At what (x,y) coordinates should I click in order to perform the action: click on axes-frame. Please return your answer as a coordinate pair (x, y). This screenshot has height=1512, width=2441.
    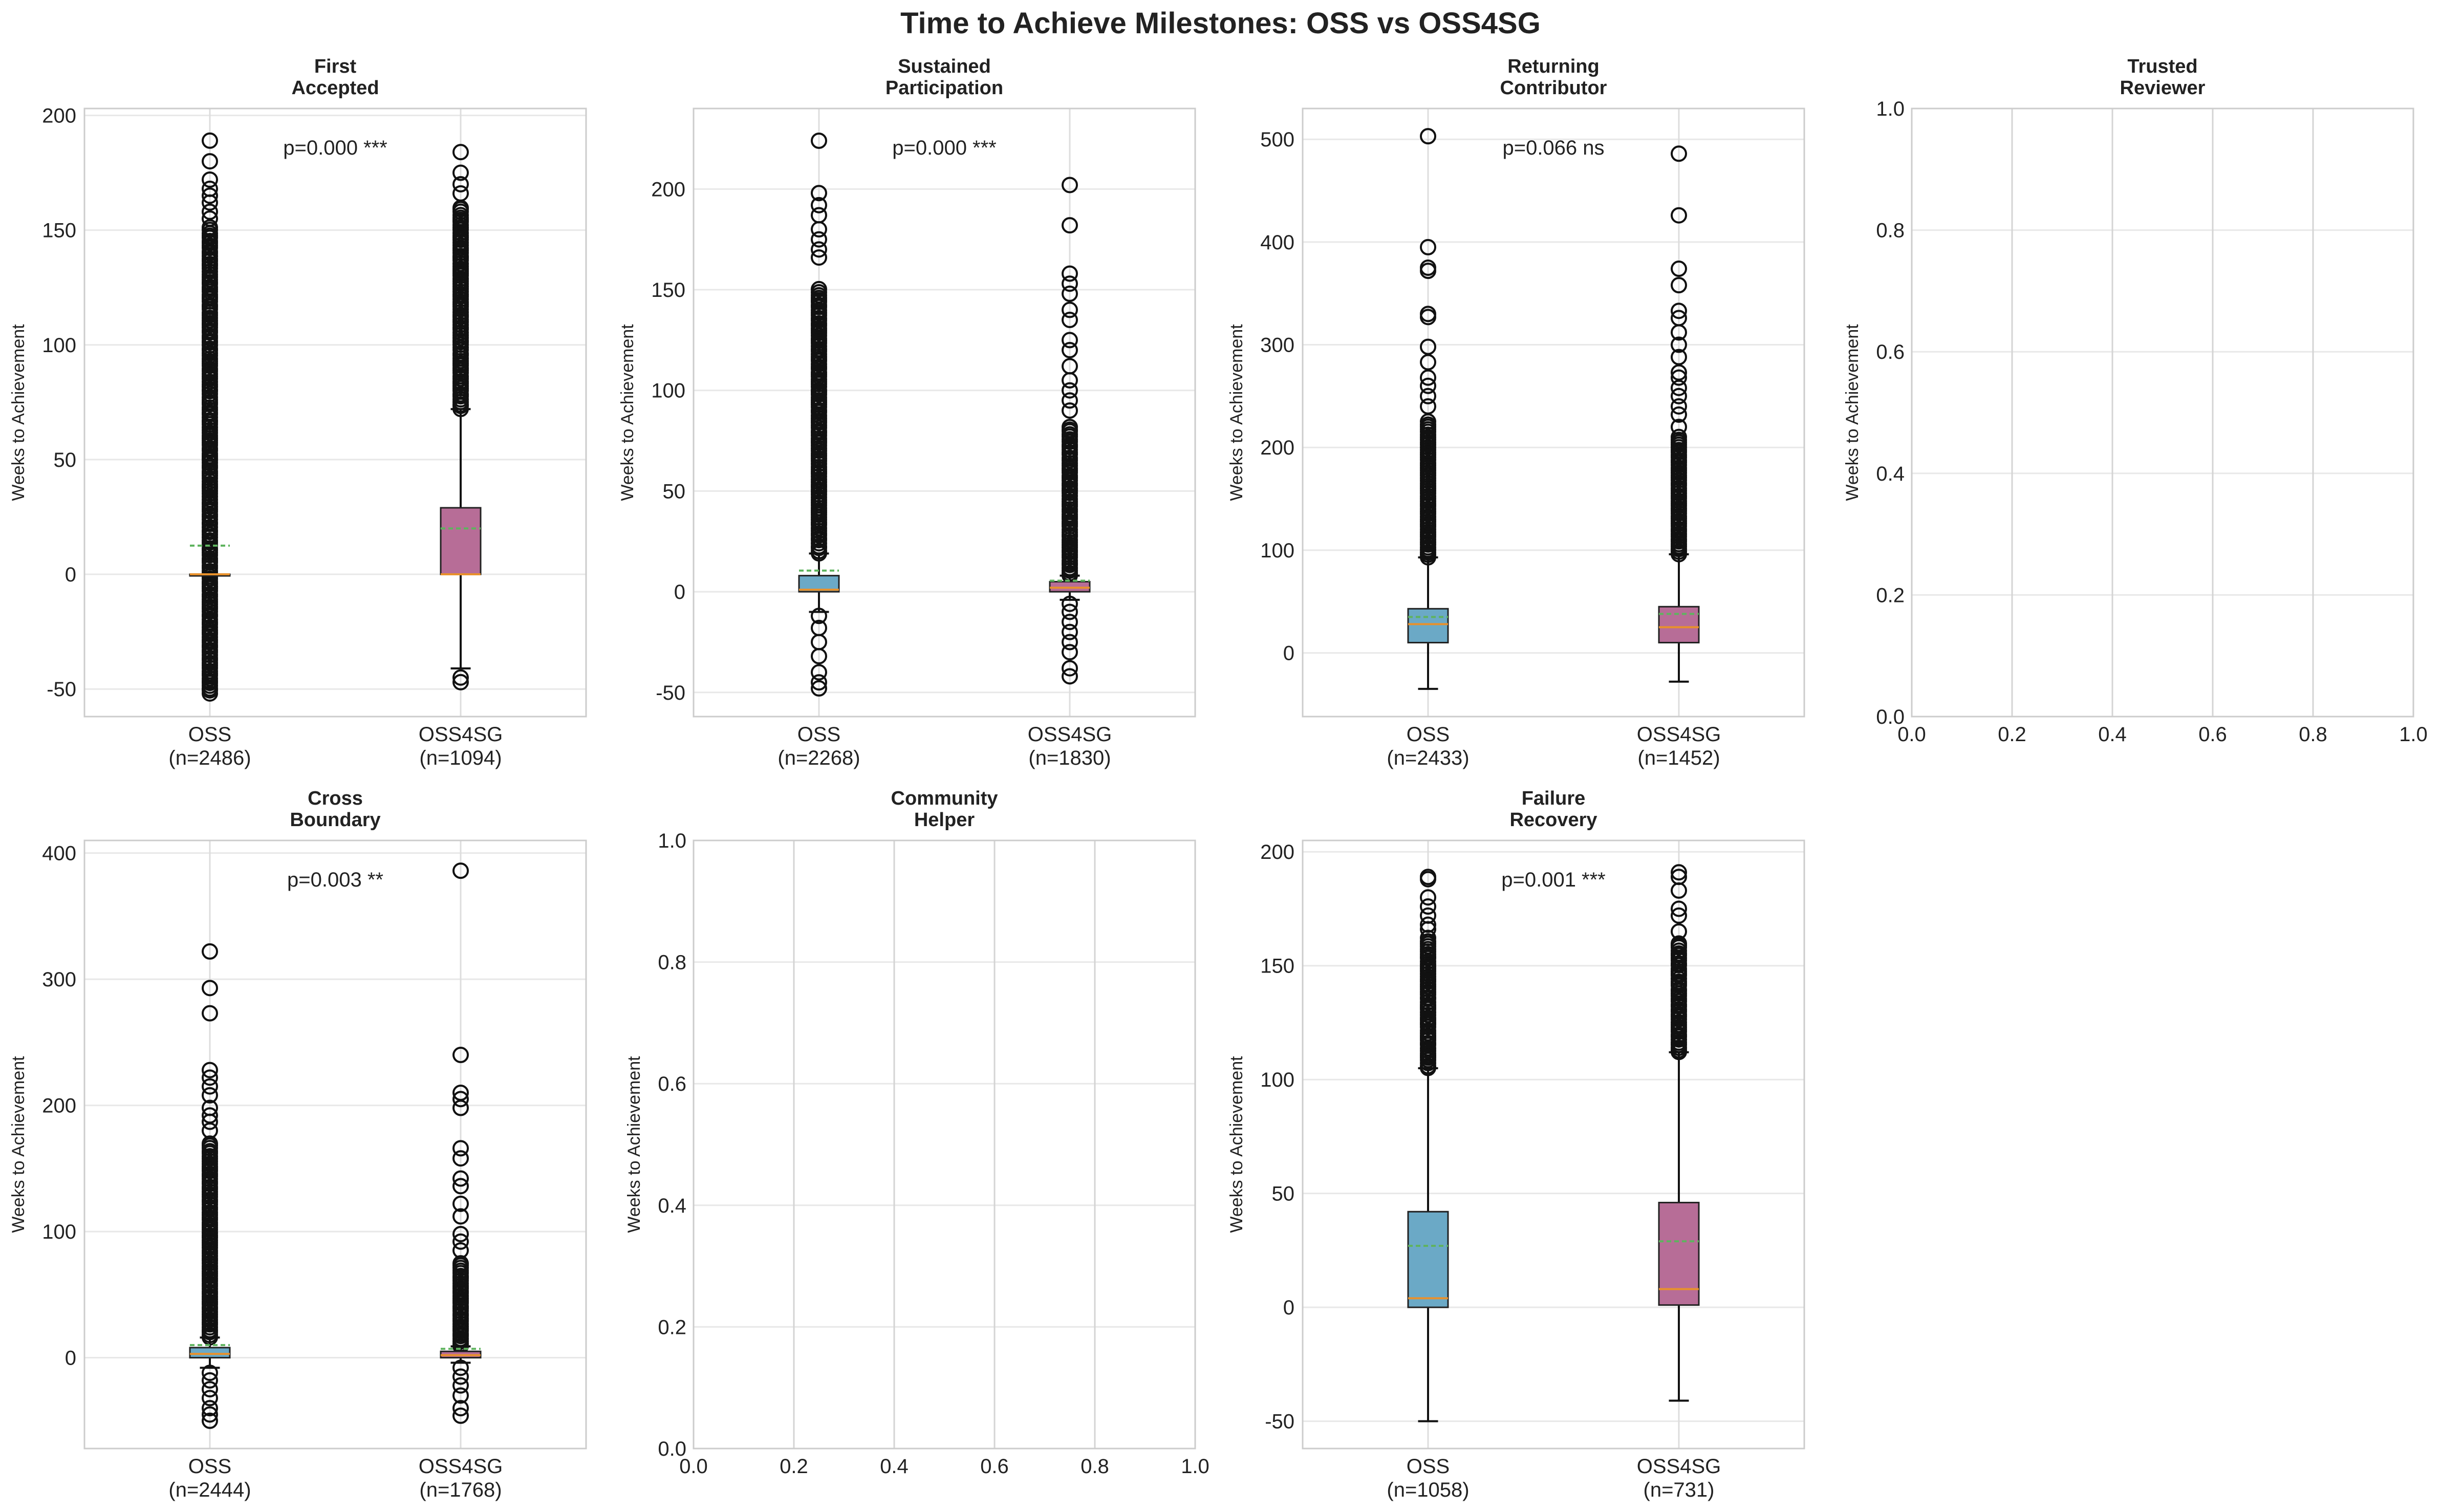
    Looking at the image, I should click on (944, 412).